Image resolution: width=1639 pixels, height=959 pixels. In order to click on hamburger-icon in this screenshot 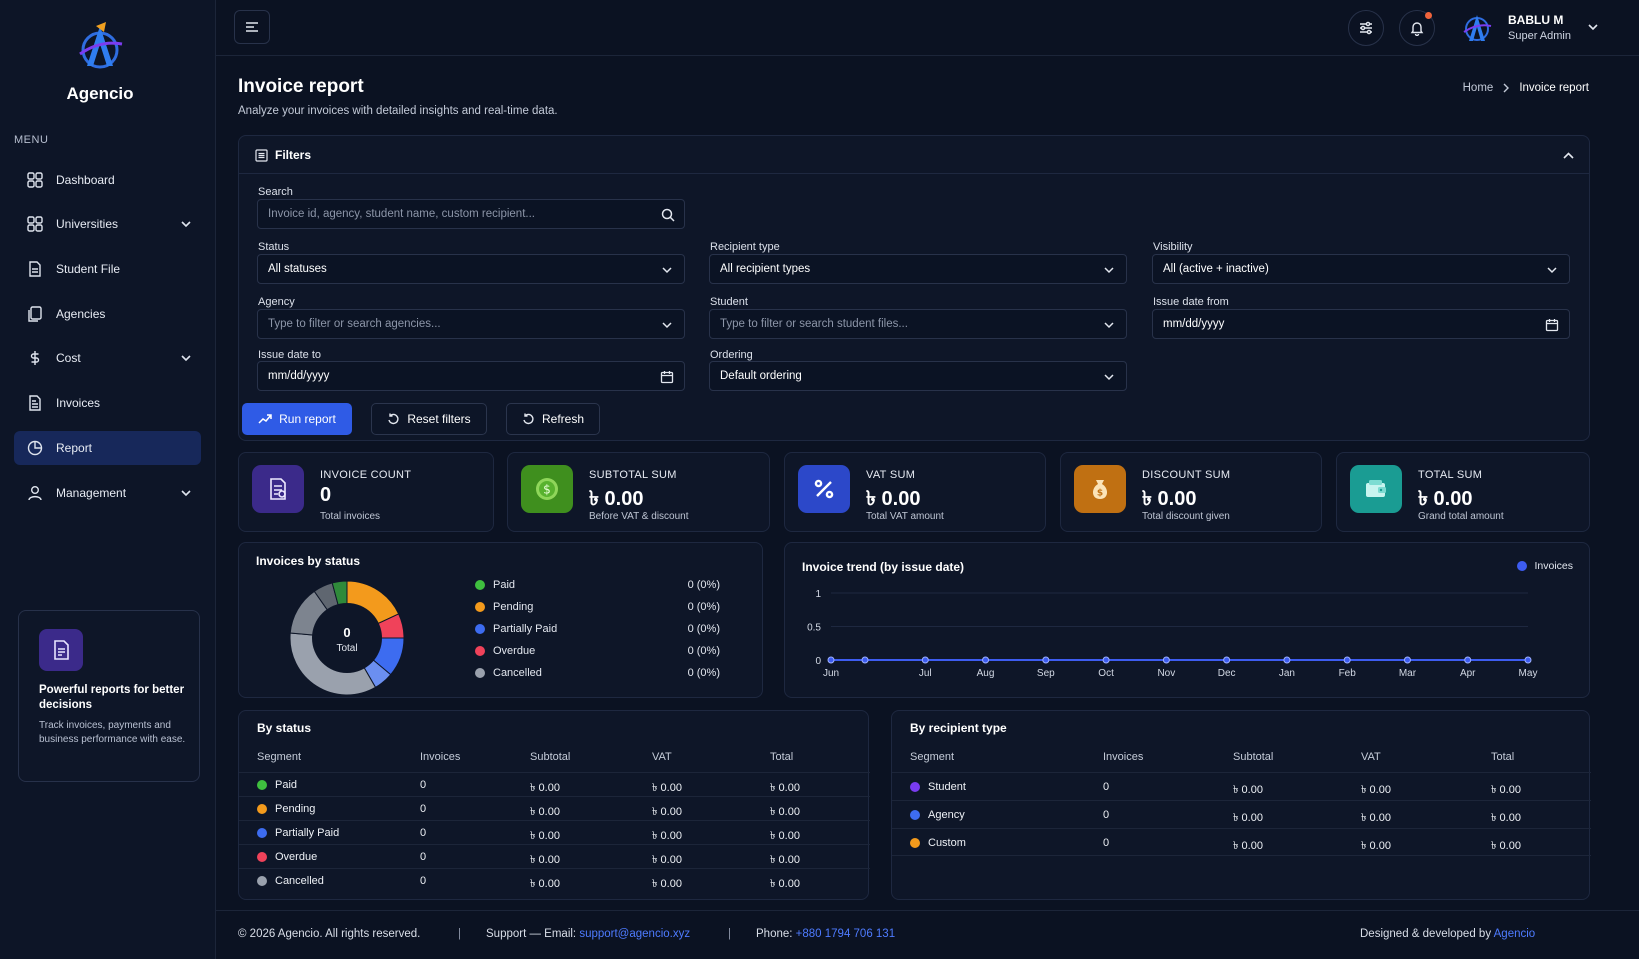, I will do `click(252, 27)`.